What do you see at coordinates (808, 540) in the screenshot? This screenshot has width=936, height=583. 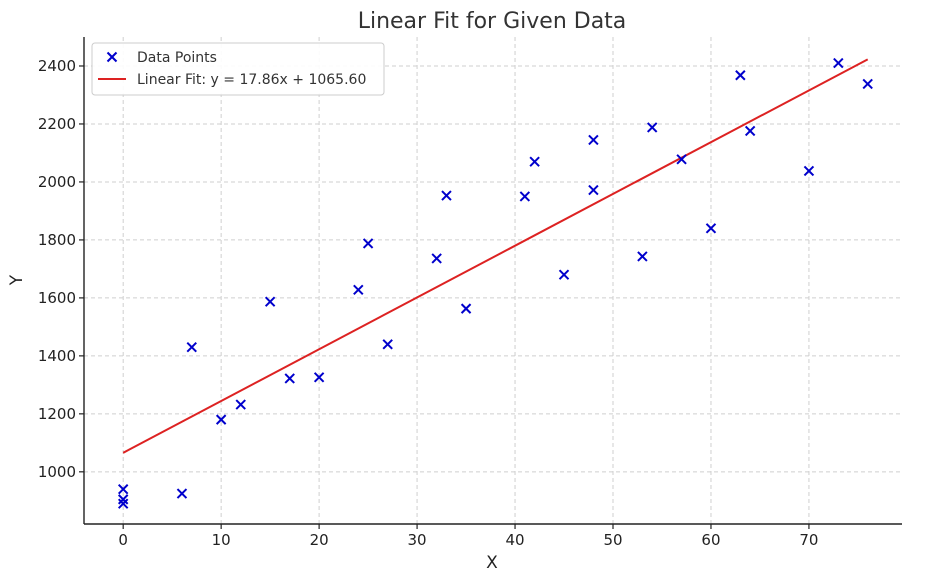 I see `x-tick-label: 70` at bounding box center [808, 540].